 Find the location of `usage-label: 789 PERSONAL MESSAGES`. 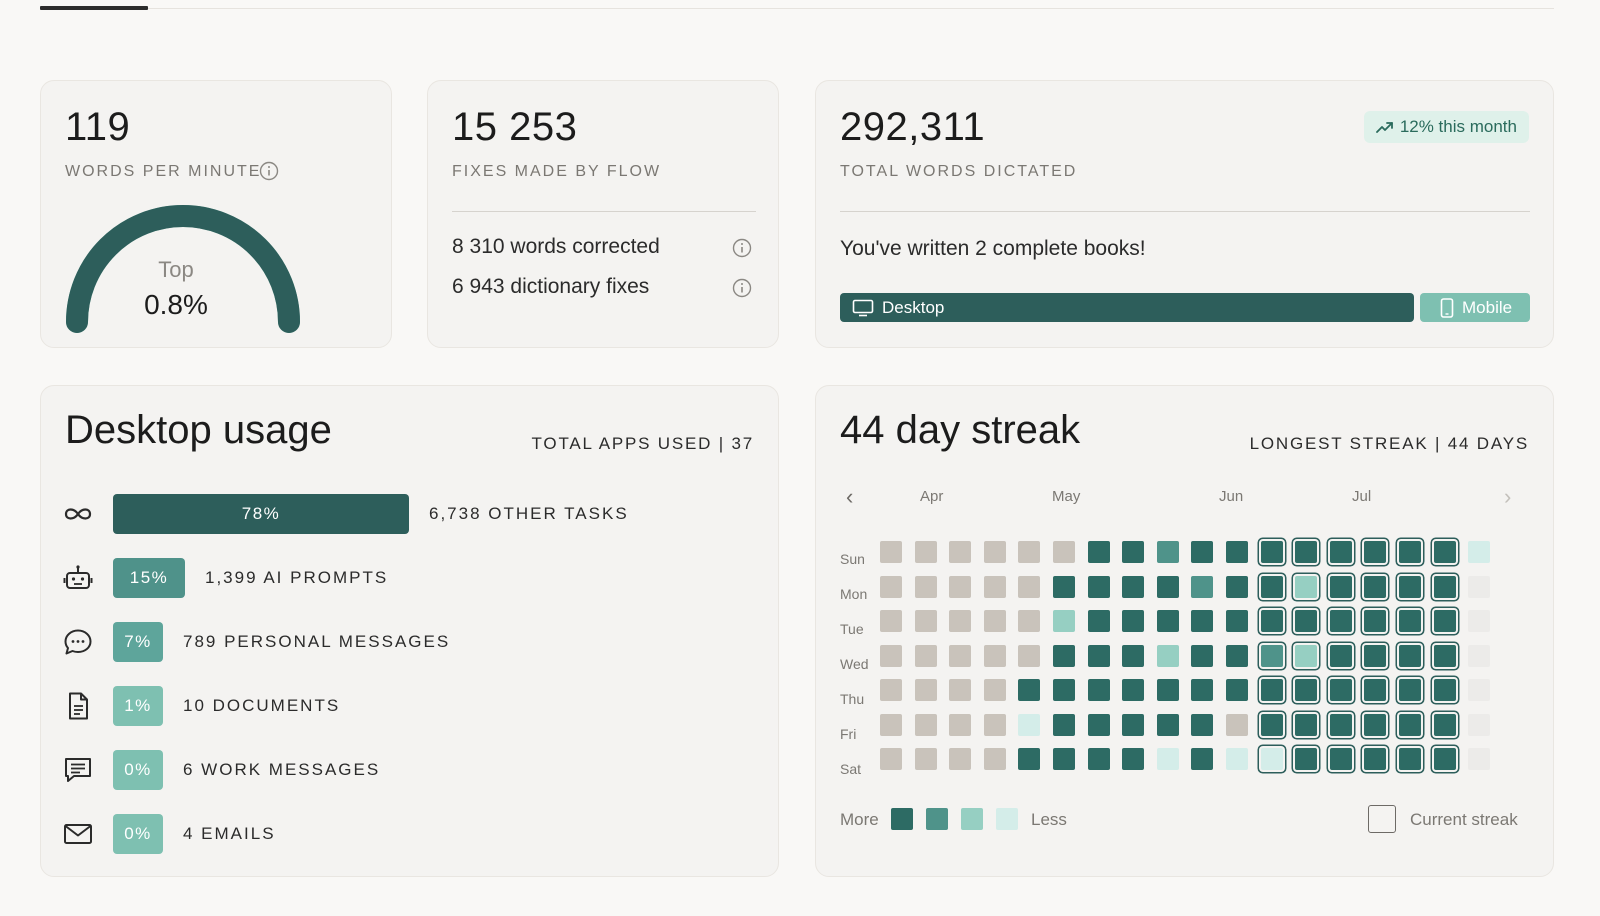

usage-label: 789 PERSONAL MESSAGES is located at coordinates (317, 641).